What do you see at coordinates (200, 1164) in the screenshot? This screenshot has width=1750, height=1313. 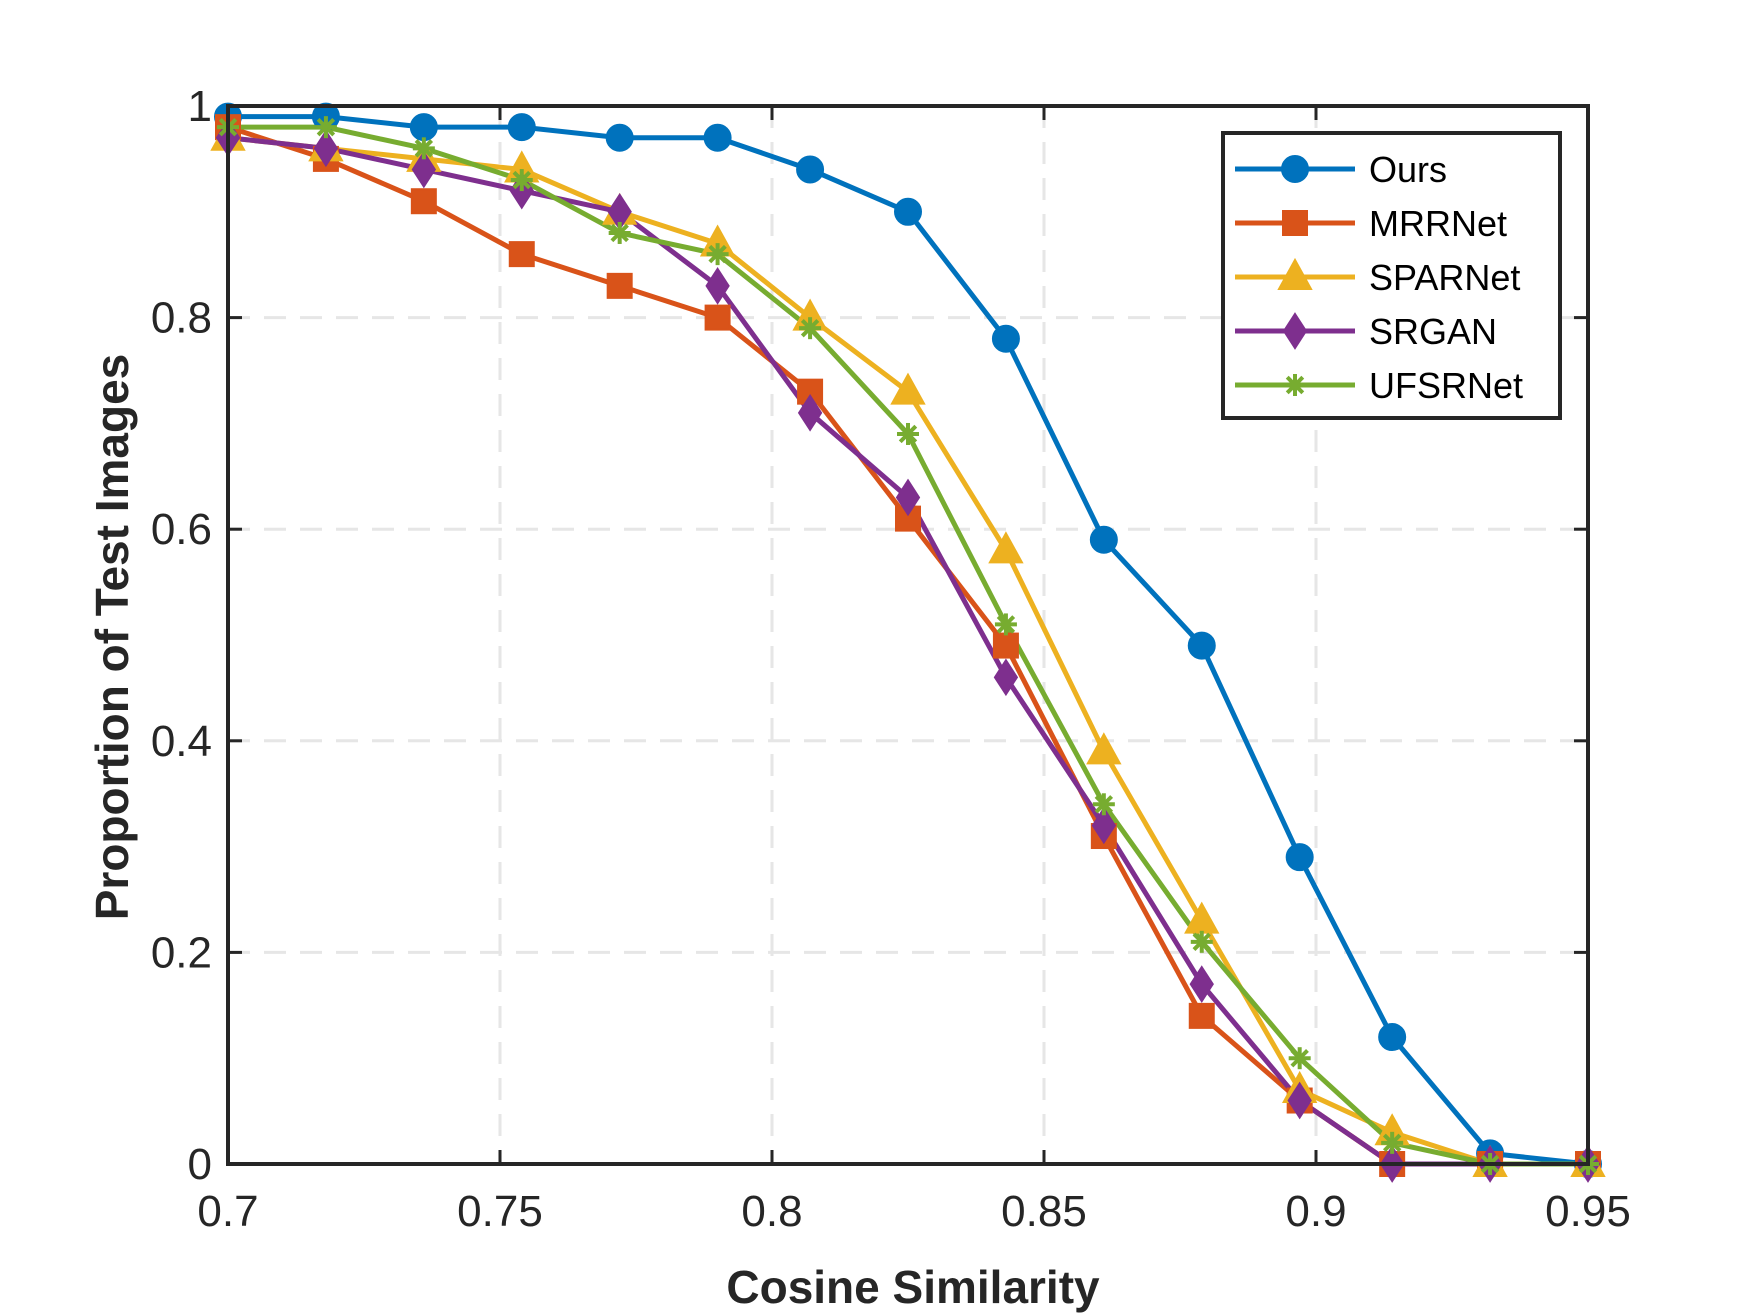 I see `y-tick-label: 0` at bounding box center [200, 1164].